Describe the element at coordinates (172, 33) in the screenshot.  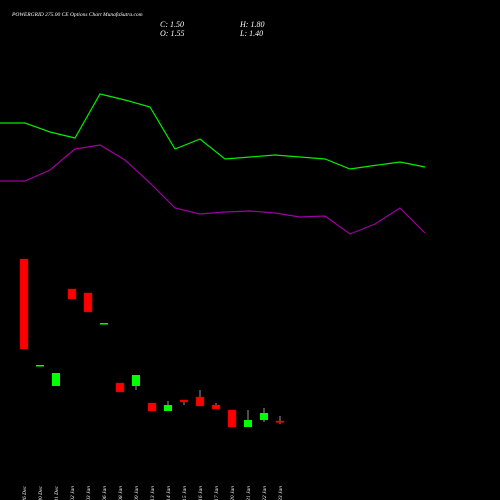
I see `open-label: O: 1.55` at that location.